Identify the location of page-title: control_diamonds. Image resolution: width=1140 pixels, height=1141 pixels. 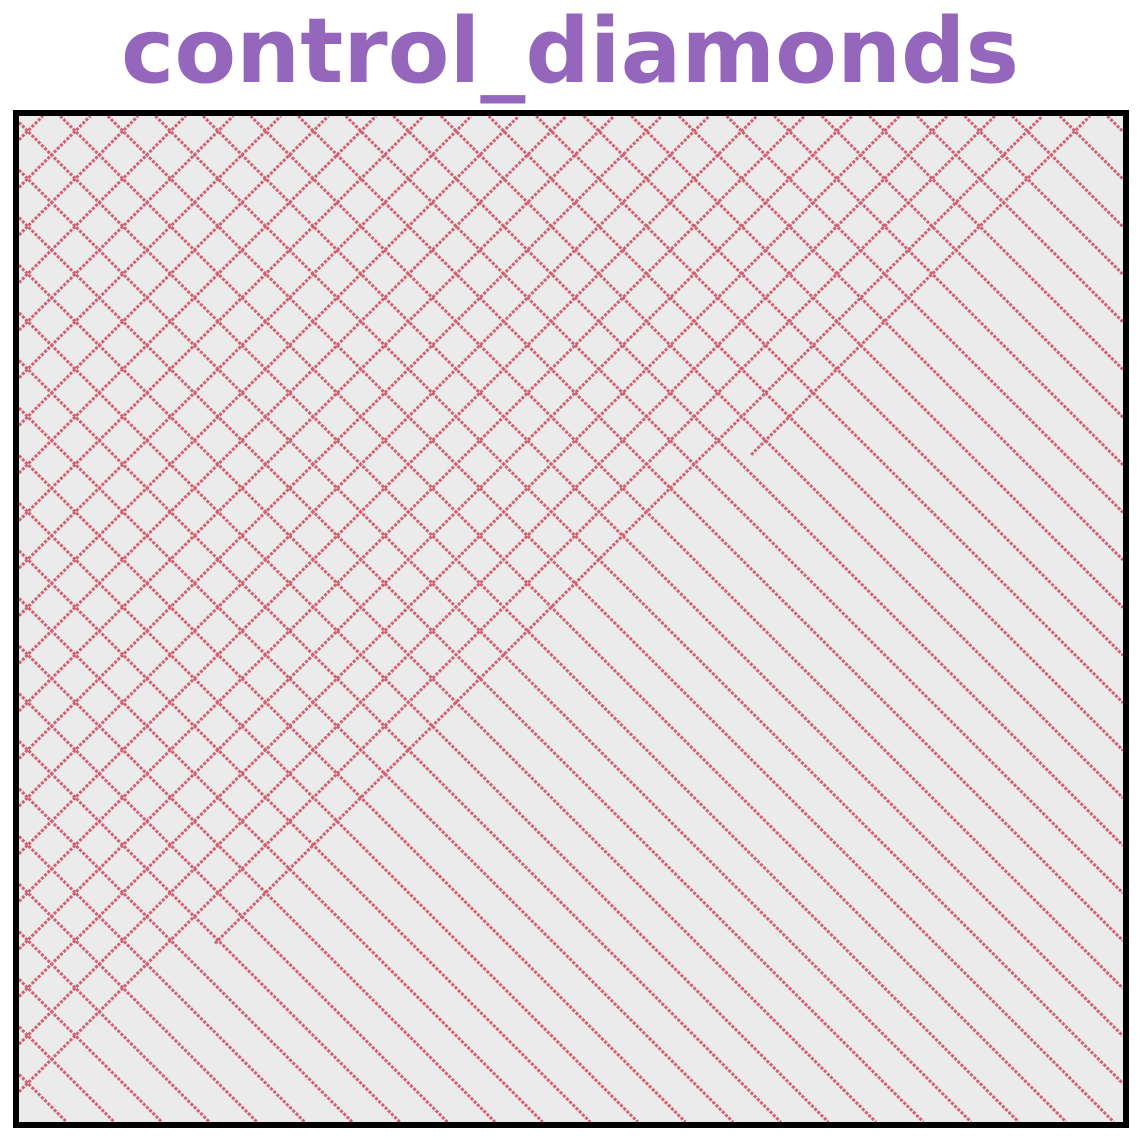
(570, 52).